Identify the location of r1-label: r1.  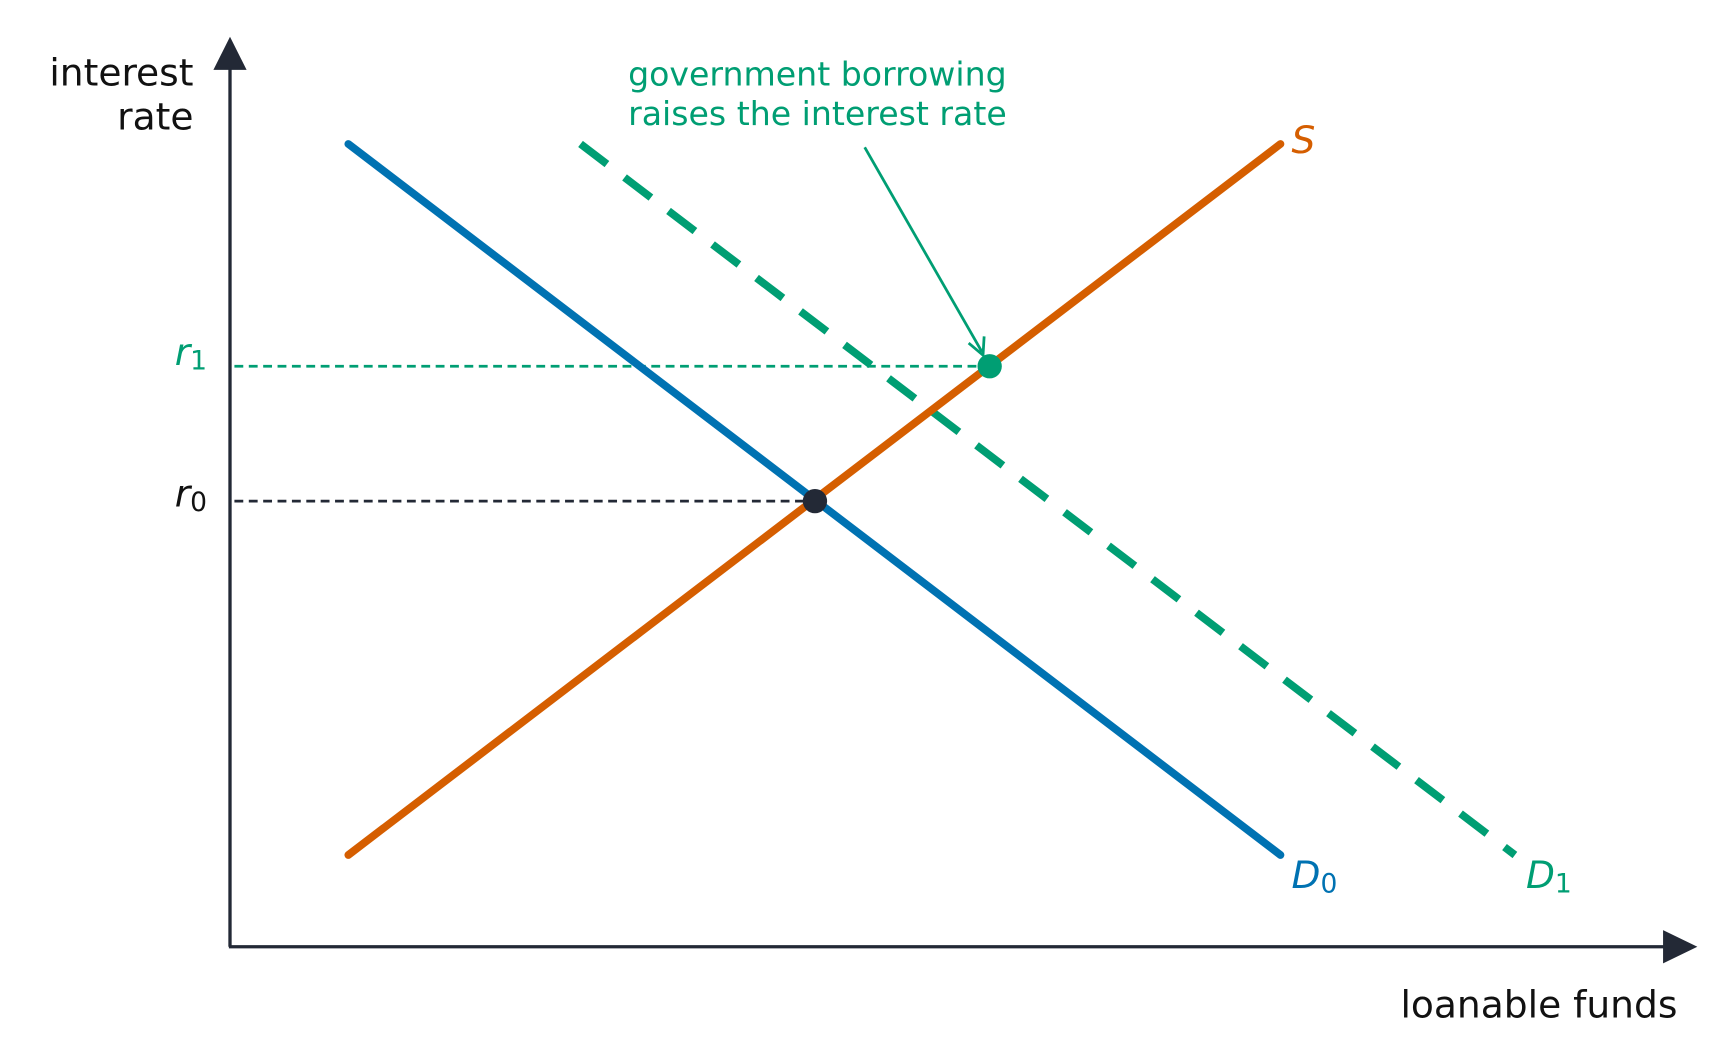
(191, 353).